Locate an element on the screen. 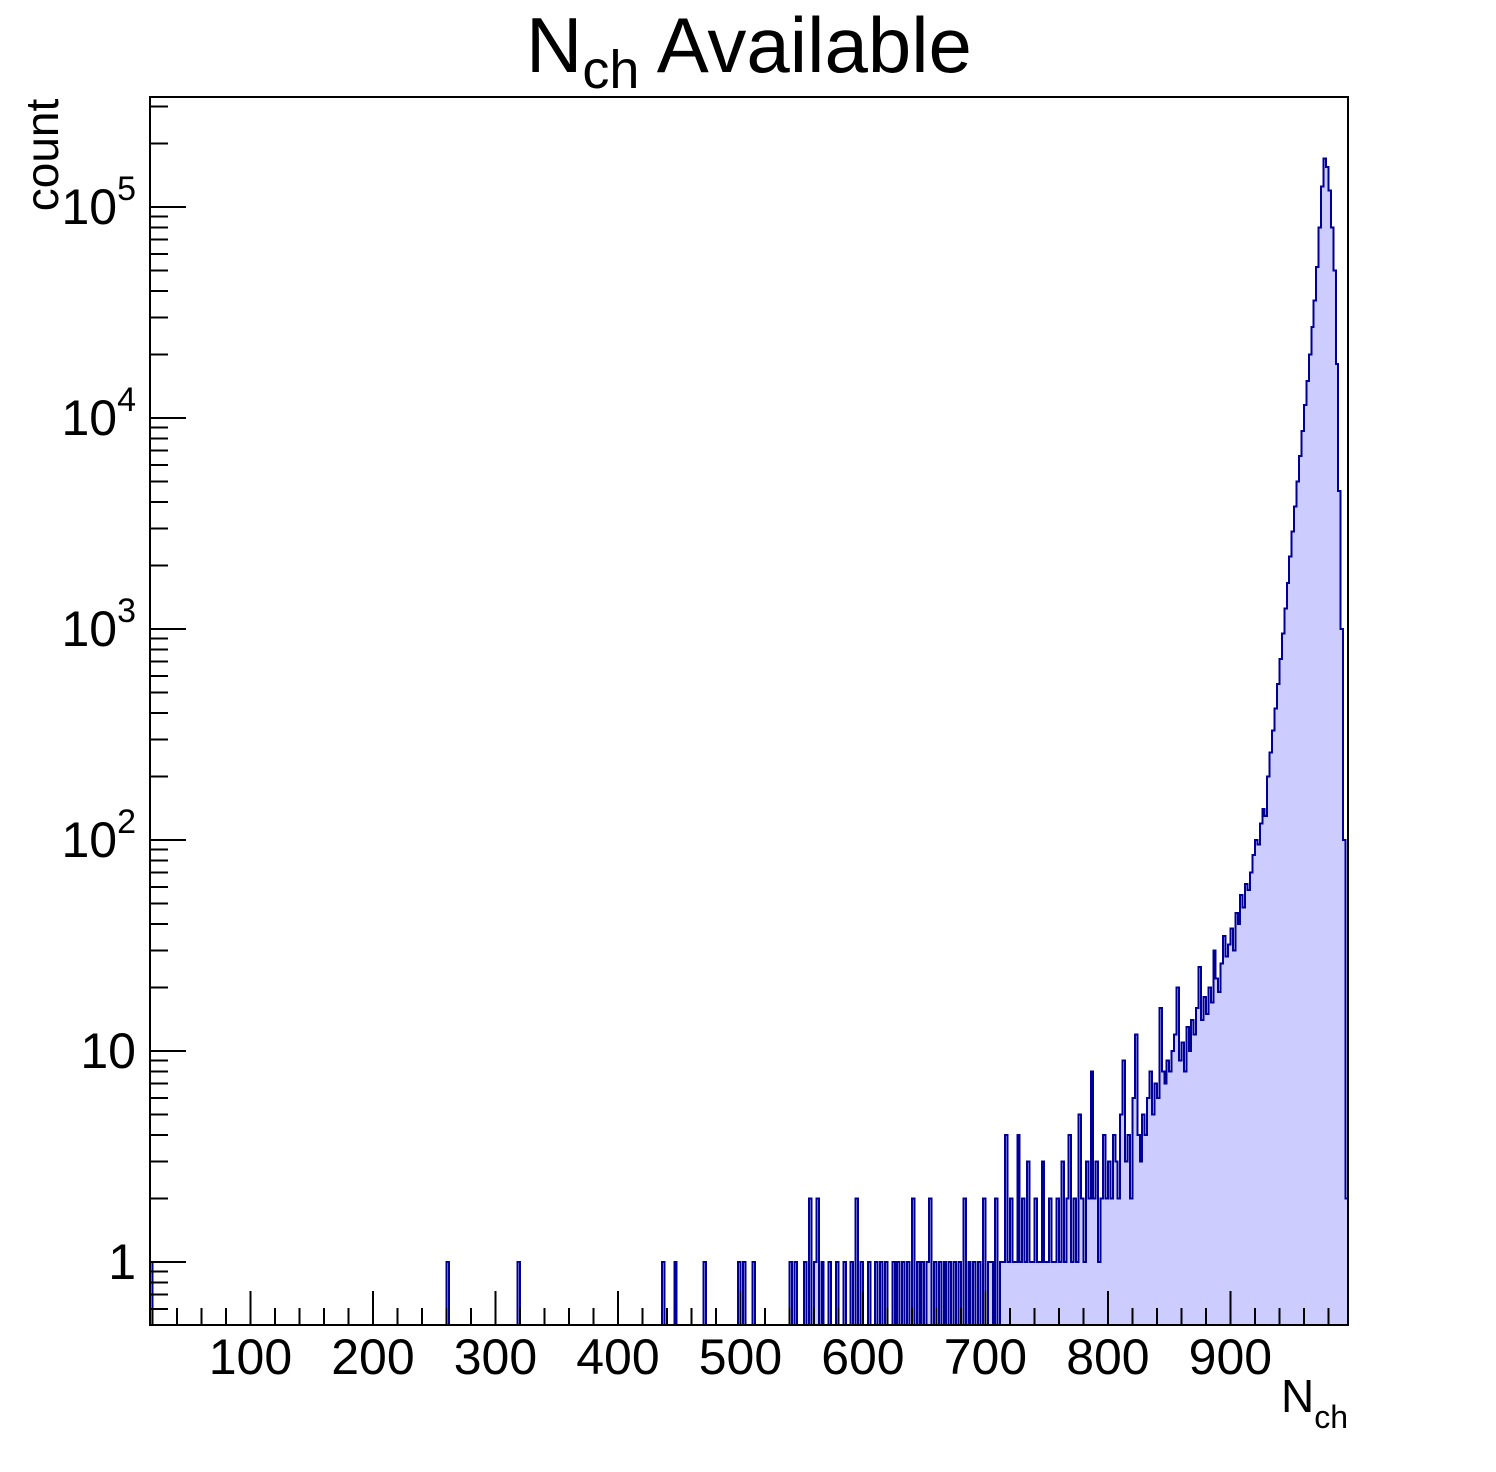 This screenshot has height=1472, width=1496. x-tick-label: 500 is located at coordinates (740, 1357).